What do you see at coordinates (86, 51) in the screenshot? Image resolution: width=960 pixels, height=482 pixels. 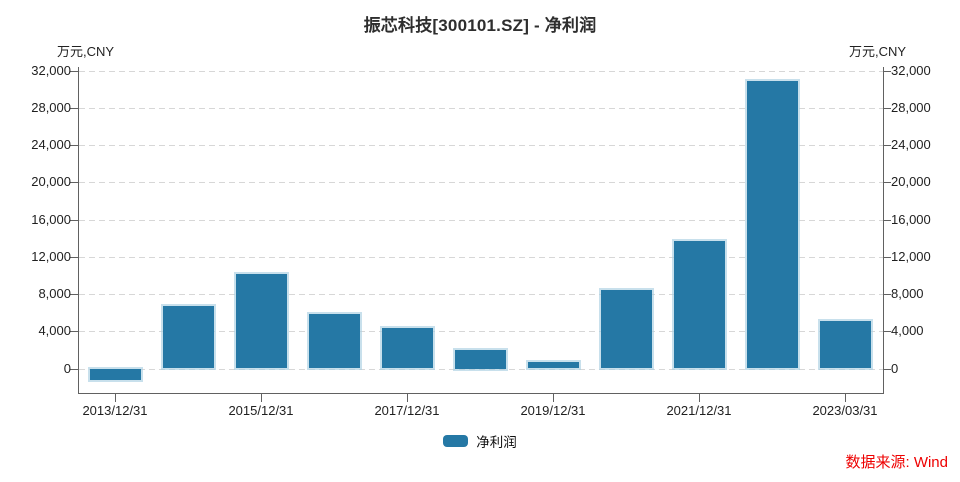 I see `y-axis-unit-left: 万元,CNY` at bounding box center [86, 51].